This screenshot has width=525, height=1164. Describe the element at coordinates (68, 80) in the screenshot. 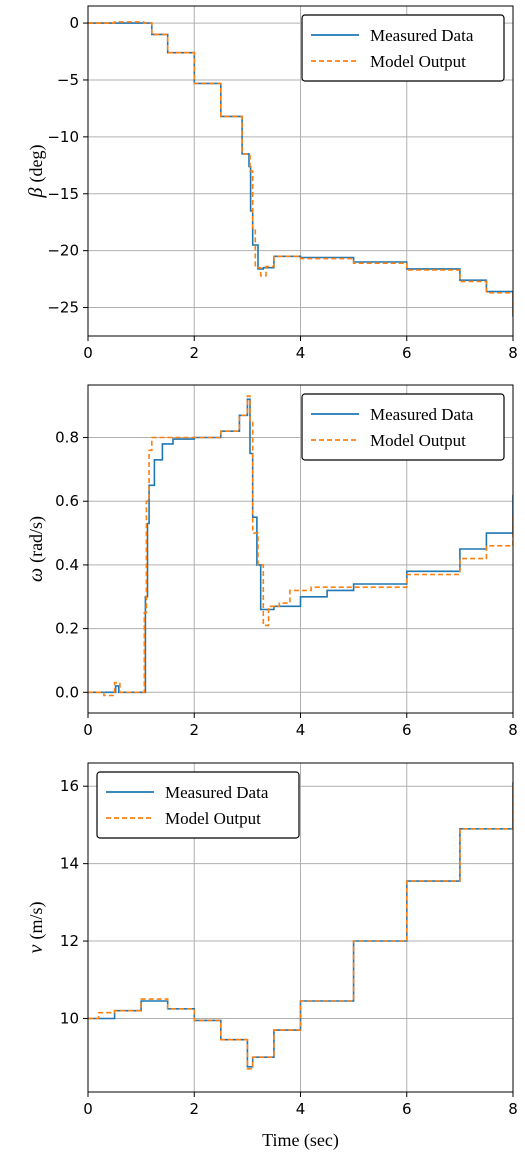

I see `y-tick-label: −5` at that location.